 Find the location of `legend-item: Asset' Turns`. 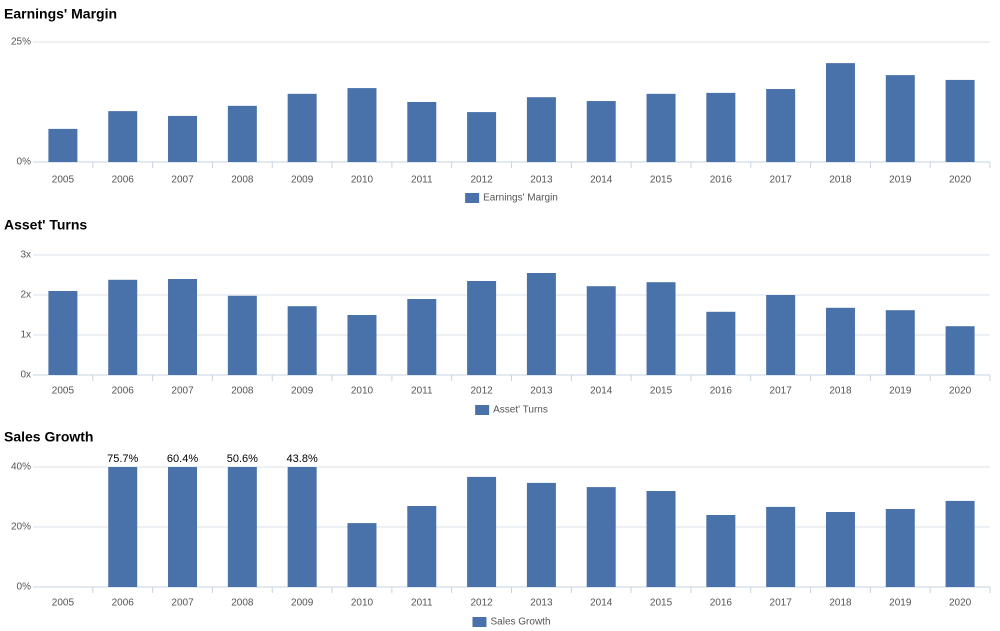

legend-item: Asset' Turns is located at coordinates (511, 410).